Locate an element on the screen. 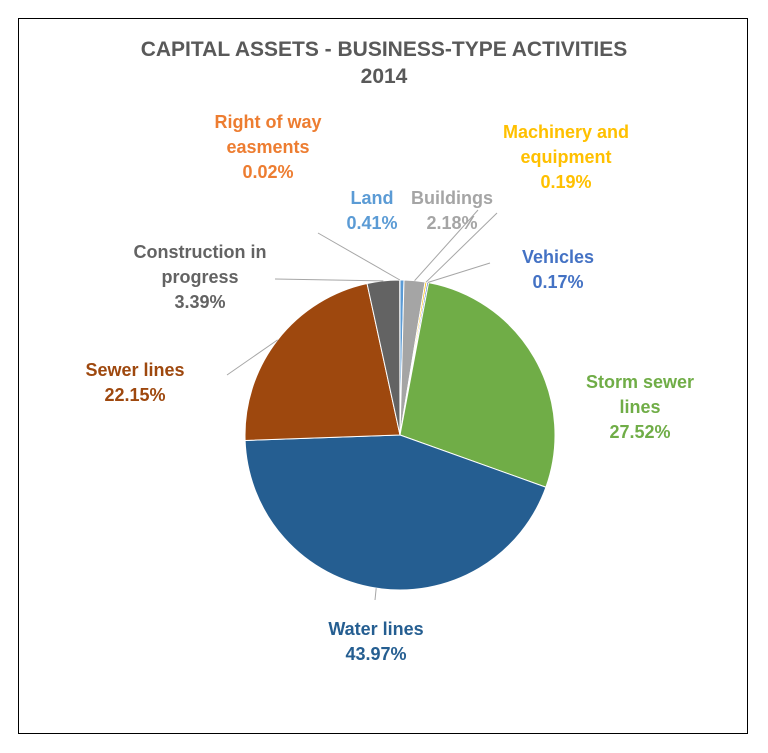 Image resolution: width=768 pixels, height=753 pixels. category-label: Construction in progress is located at coordinates (200, 264).